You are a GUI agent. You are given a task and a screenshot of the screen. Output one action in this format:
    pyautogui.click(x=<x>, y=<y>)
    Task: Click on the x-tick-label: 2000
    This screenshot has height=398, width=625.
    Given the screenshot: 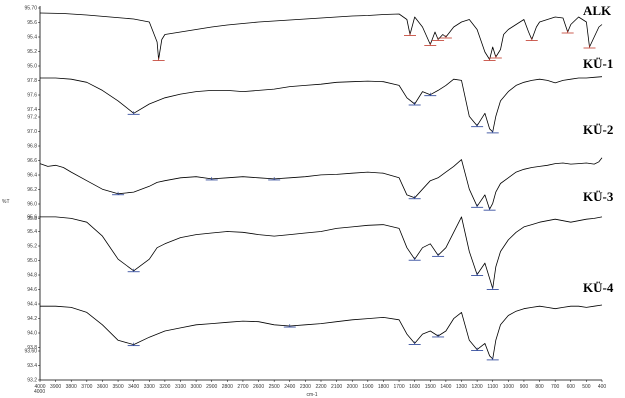 What is the action you would take?
    pyautogui.click(x=352, y=387)
    